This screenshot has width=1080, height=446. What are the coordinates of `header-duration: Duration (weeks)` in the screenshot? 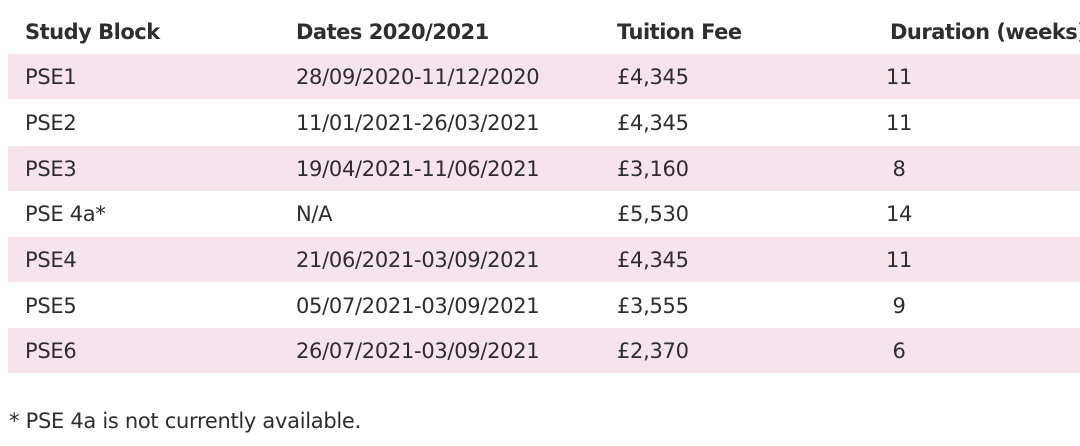 It's located at (985, 32).